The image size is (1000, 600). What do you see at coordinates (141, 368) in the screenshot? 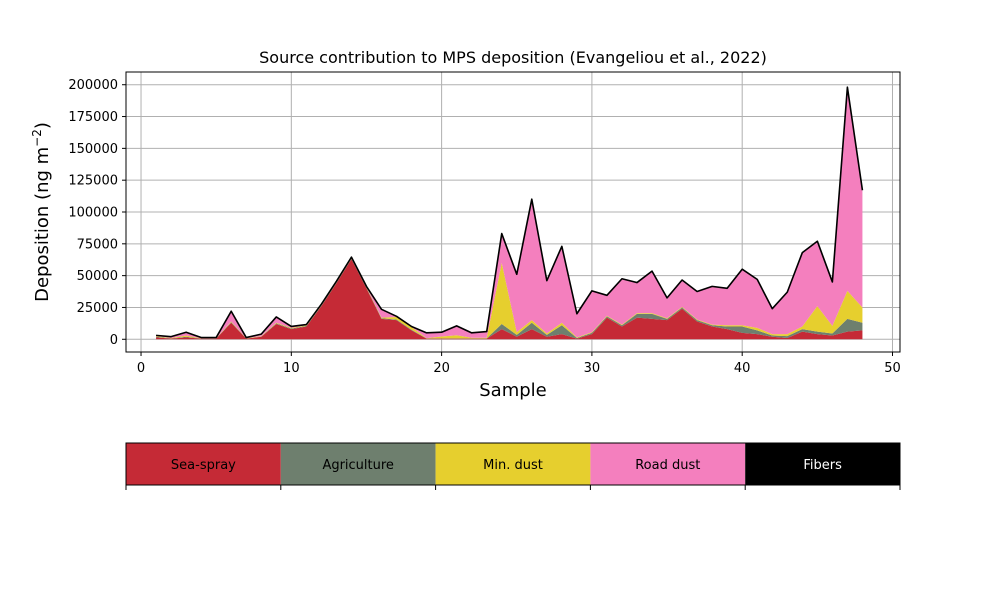
I see `x-tick-label: 0` at bounding box center [141, 368].